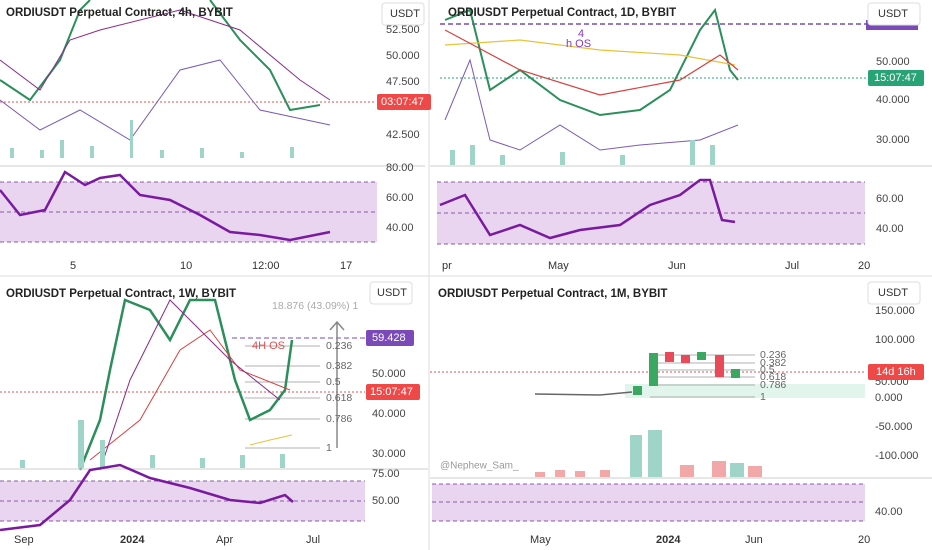 This screenshot has height=550, width=932. What do you see at coordinates (266, 266) in the screenshot?
I see `time-tick: 12:00` at bounding box center [266, 266].